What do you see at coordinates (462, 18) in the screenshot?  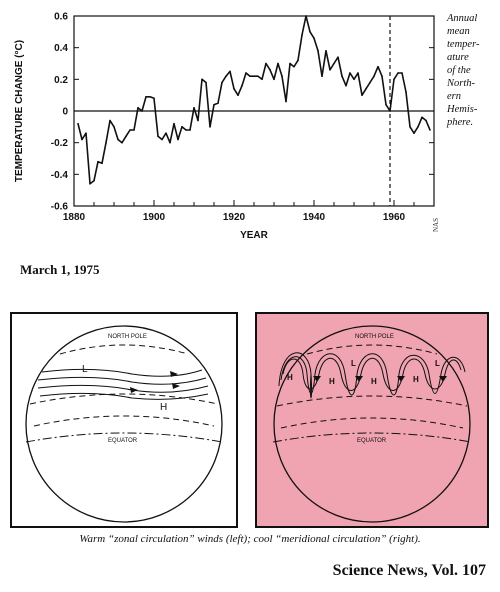 I see `side-caption-line: Annual` at bounding box center [462, 18].